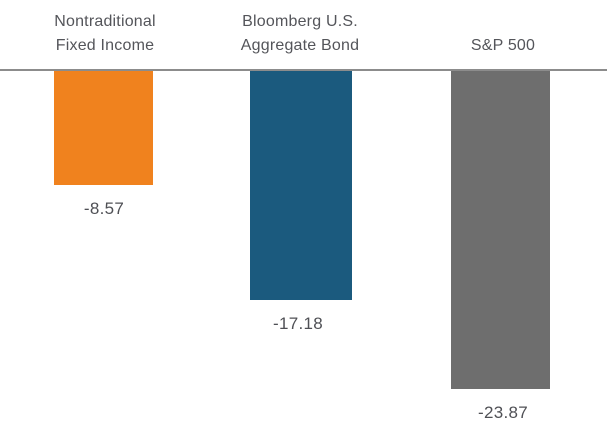 The width and height of the screenshot is (607, 433). I want to click on category-label-line: Aggregate Bond, so click(300, 45).